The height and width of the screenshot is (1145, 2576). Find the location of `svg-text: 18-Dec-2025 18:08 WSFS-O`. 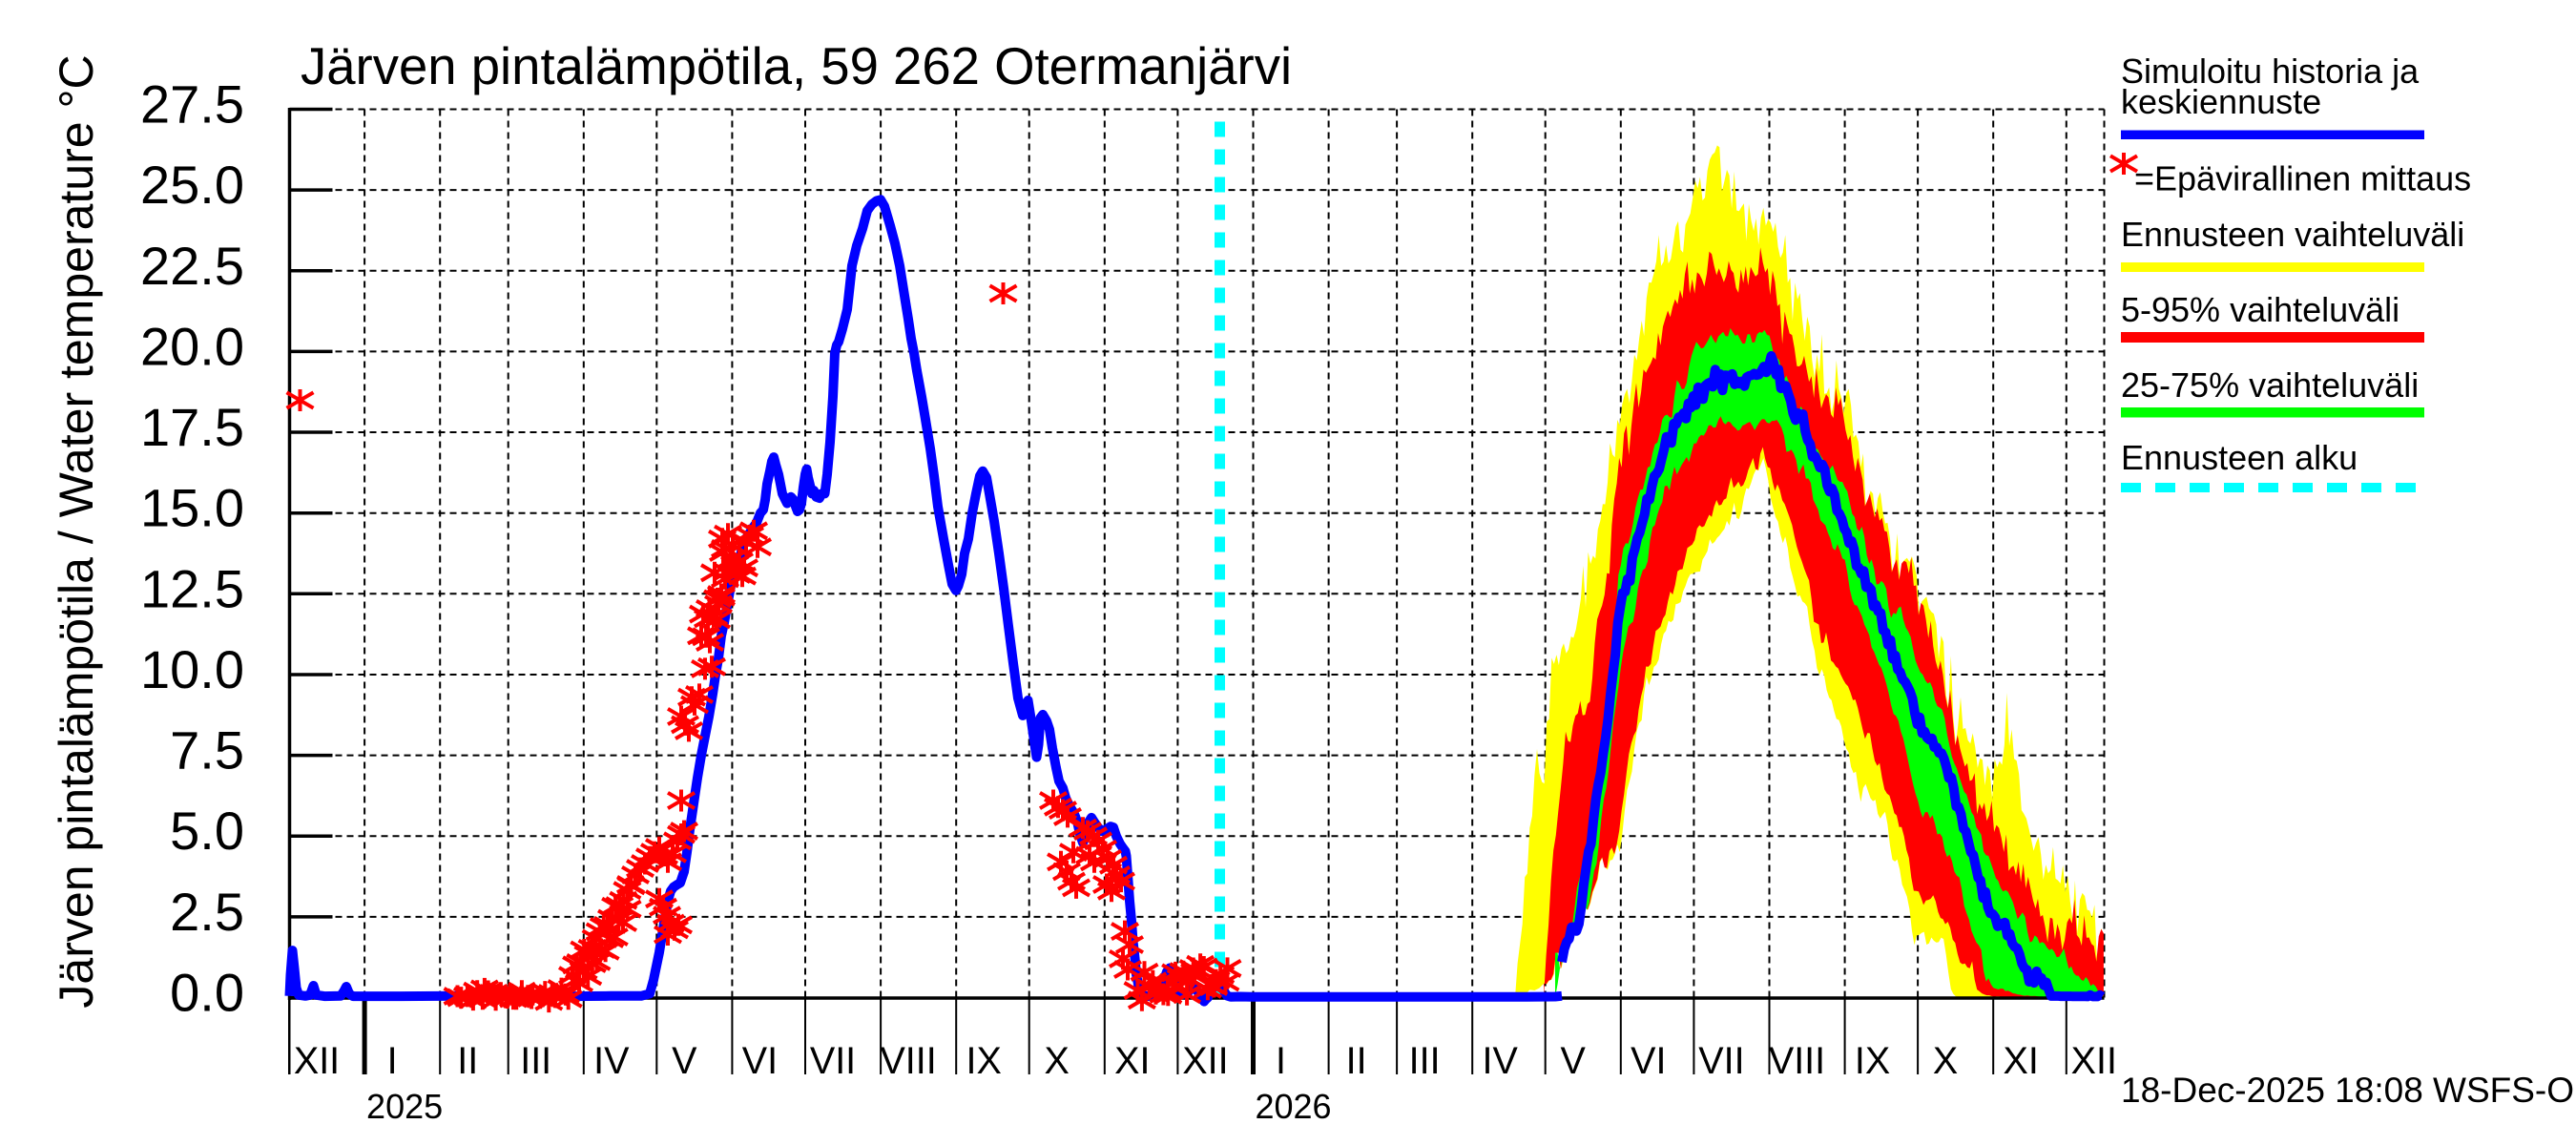

svg-text: 18-Dec-2025 18:08 WSFS-O is located at coordinates (2347, 1090).